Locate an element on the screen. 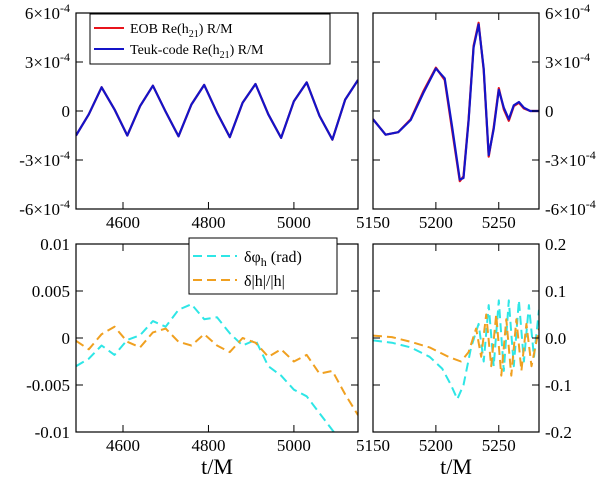 The width and height of the screenshot is (605, 478). y-tick-label: 0.005 is located at coordinates (51, 291).